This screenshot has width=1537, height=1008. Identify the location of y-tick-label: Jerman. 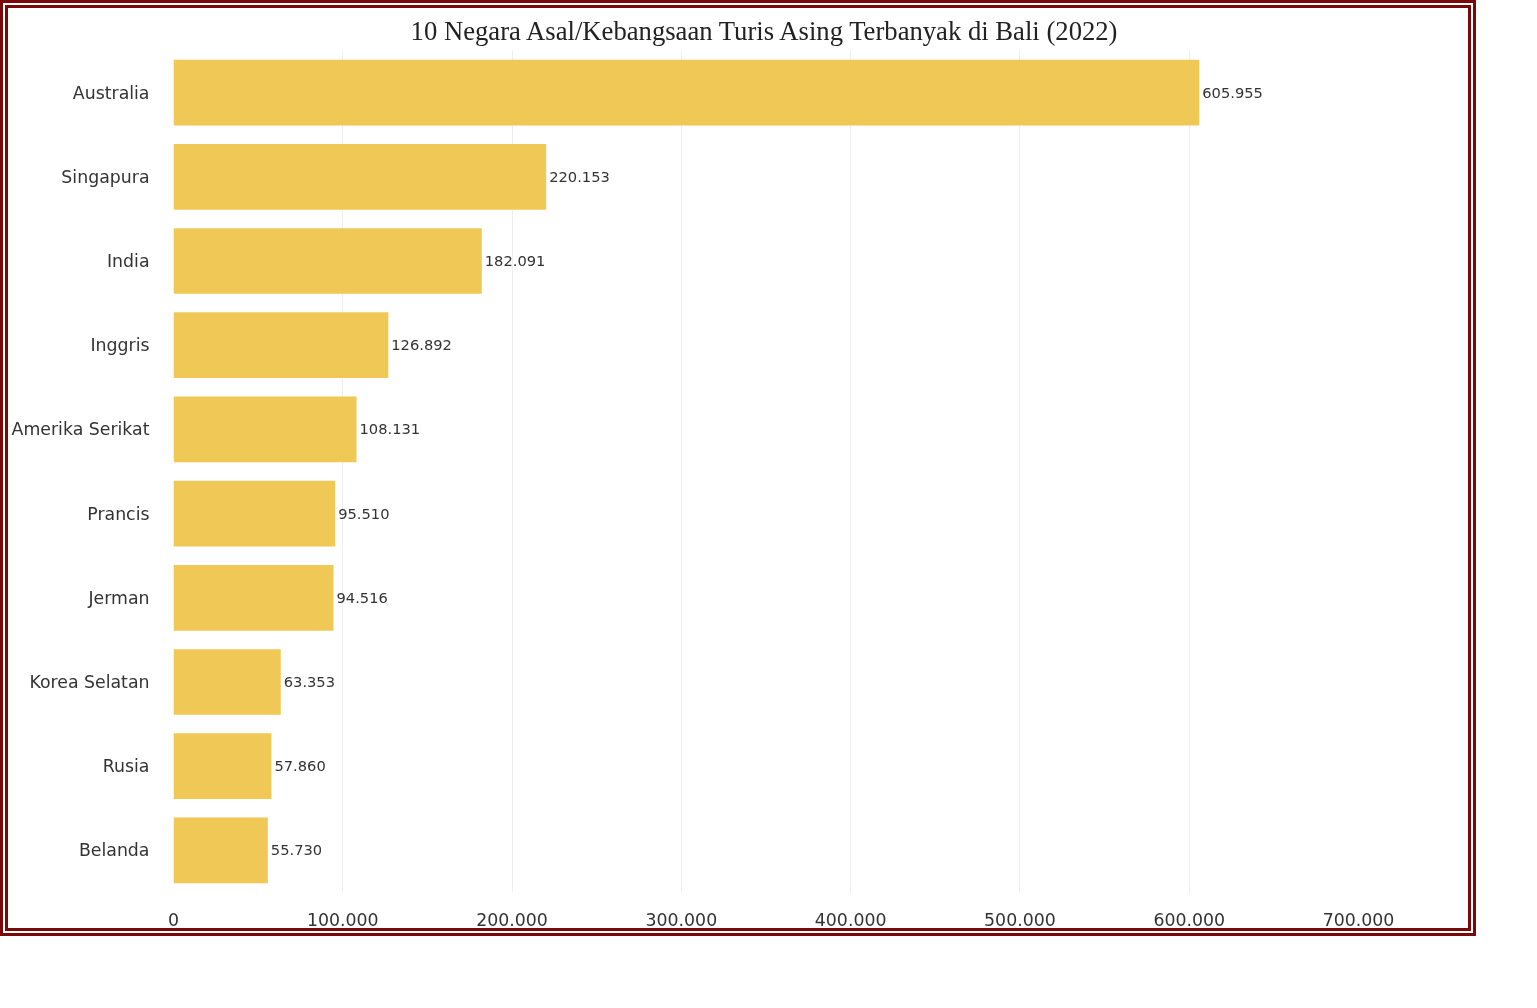
(118, 597).